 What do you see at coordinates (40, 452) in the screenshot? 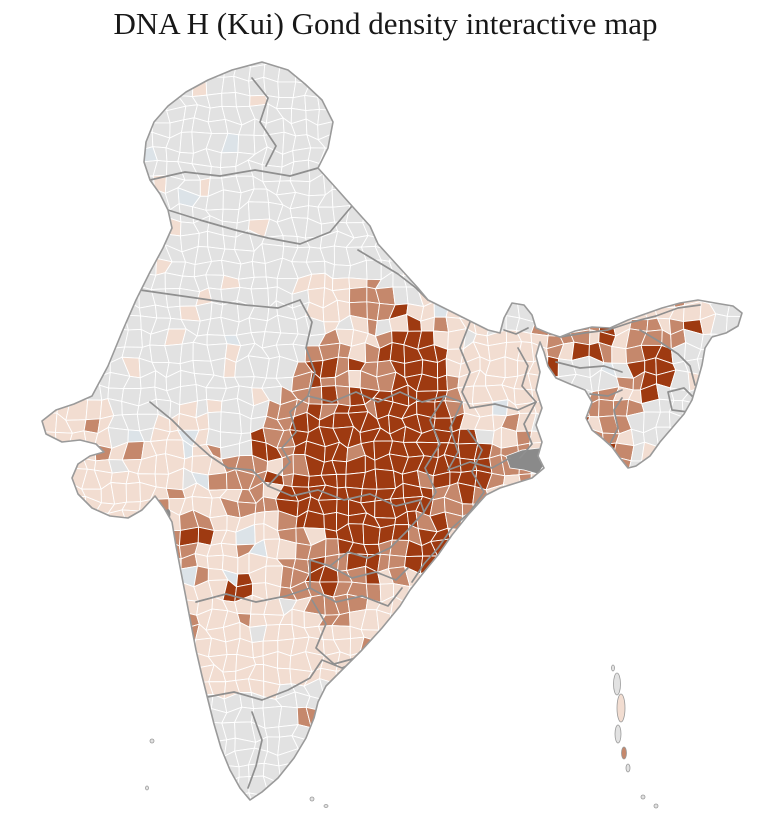
I see `kutch-coast-strip` at bounding box center [40, 452].